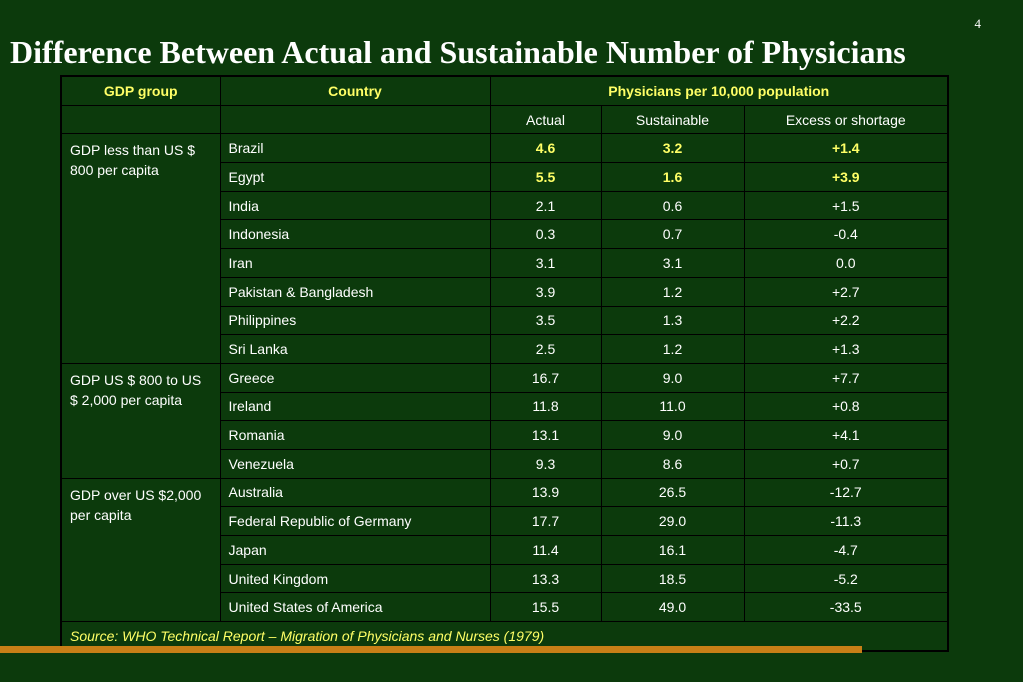  I want to click on country-cell: Ireland, so click(355, 406).